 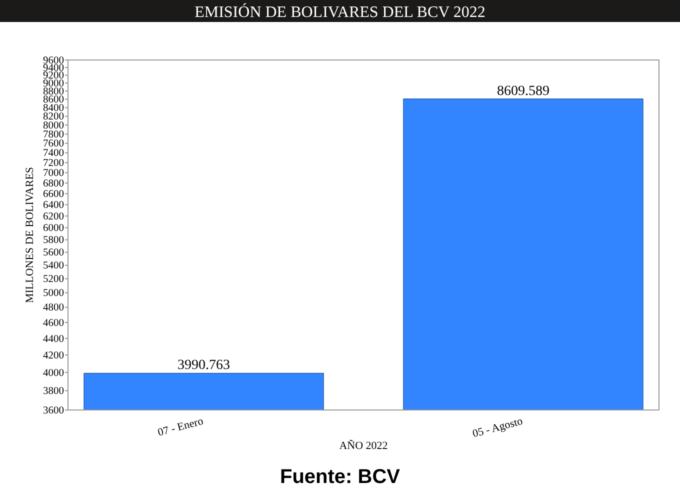 What do you see at coordinates (53, 323) in the screenshot?
I see `y-tick-label: 4600` at bounding box center [53, 323].